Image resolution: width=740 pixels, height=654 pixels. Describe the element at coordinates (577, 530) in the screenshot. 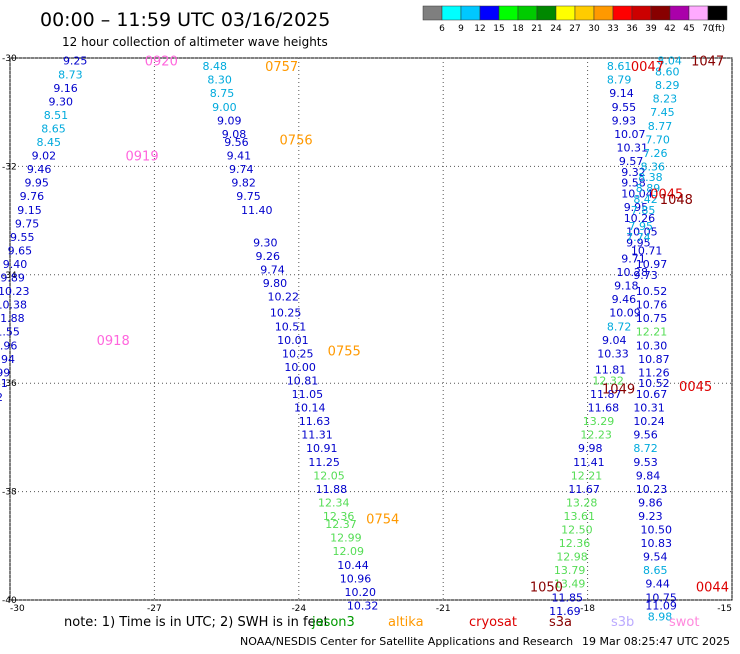

I see `wave-height-value: 12.50` at that location.